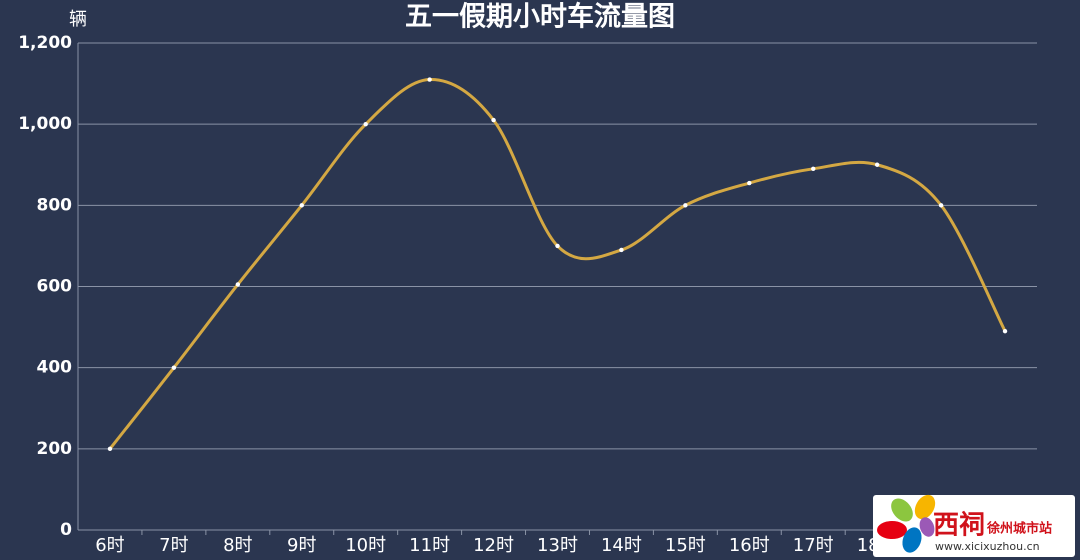 Image resolution: width=1080 pixels, height=560 pixels. I want to click on x-tick-label: 9时, so click(301, 545).